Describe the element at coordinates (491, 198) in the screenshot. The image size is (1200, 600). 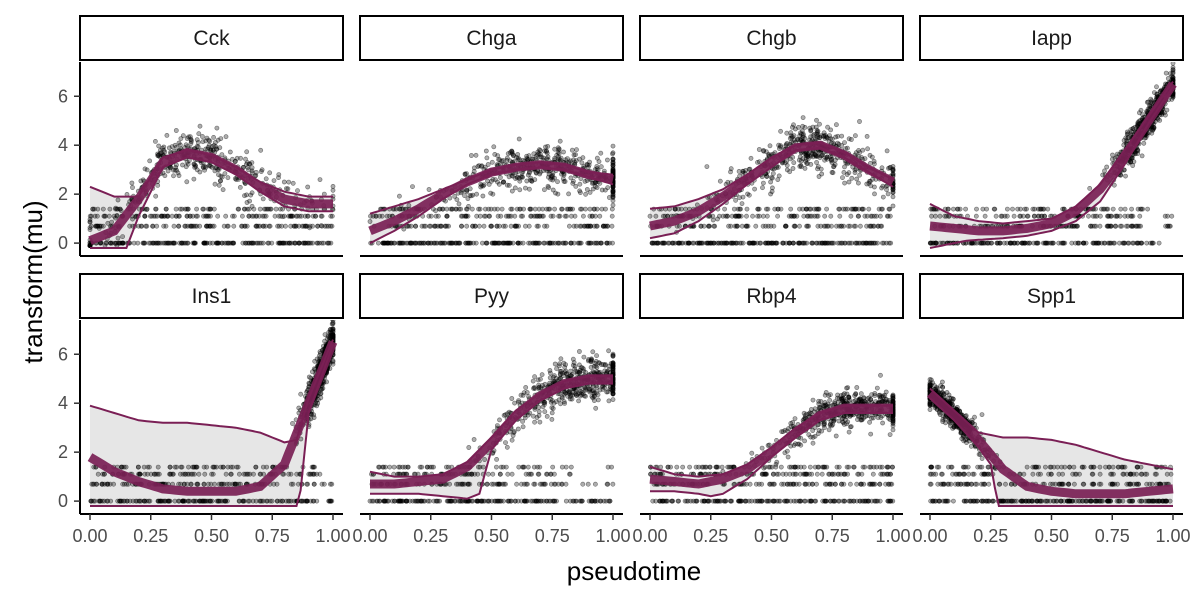
I see `fit-line` at that location.